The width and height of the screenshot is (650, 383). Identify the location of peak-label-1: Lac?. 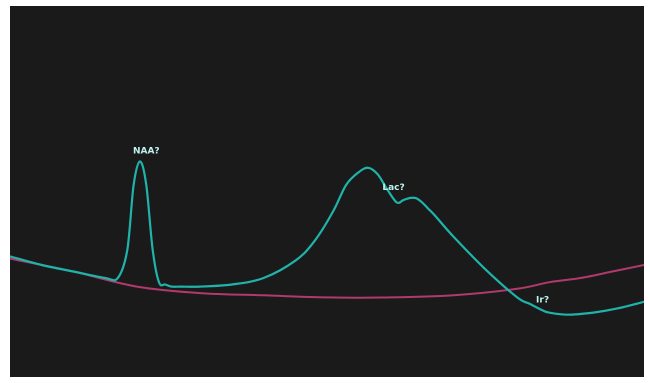
(393, 188).